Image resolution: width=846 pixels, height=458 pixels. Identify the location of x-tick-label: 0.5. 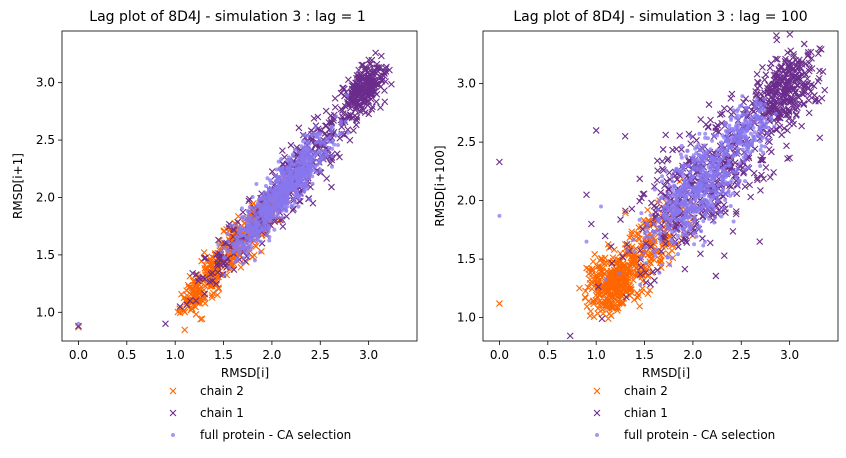
(547, 355).